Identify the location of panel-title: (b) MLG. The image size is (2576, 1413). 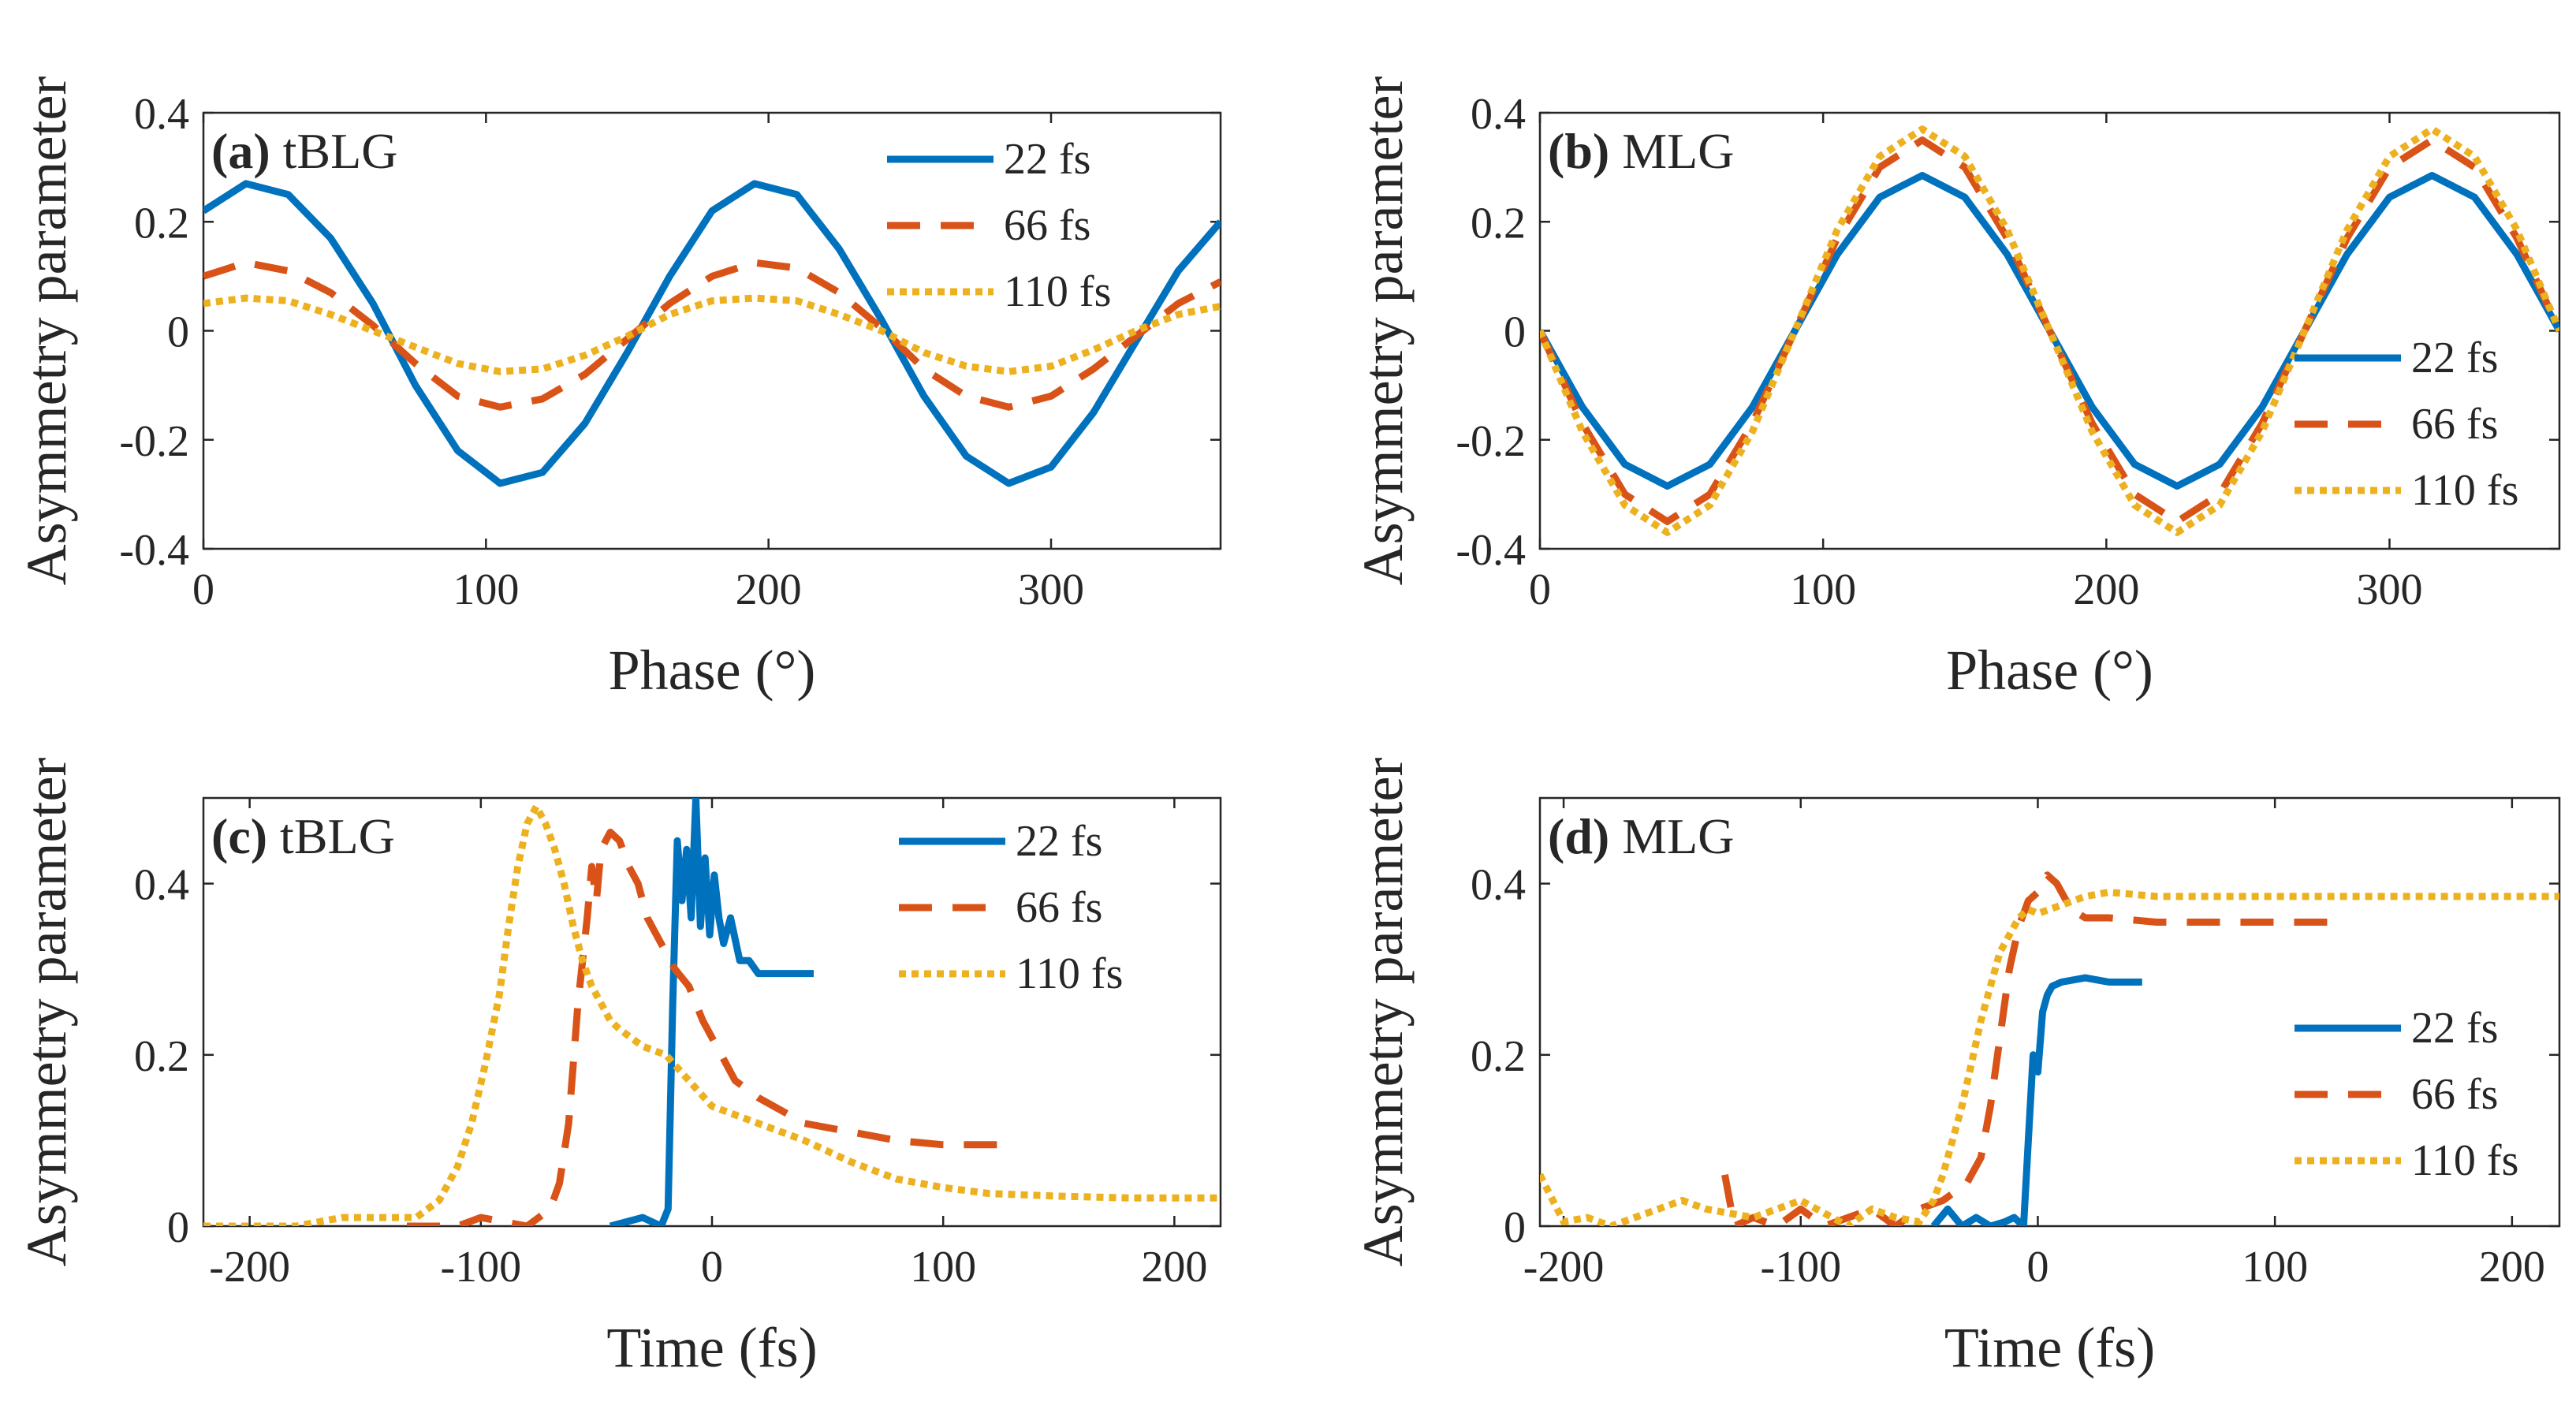
(1641, 151).